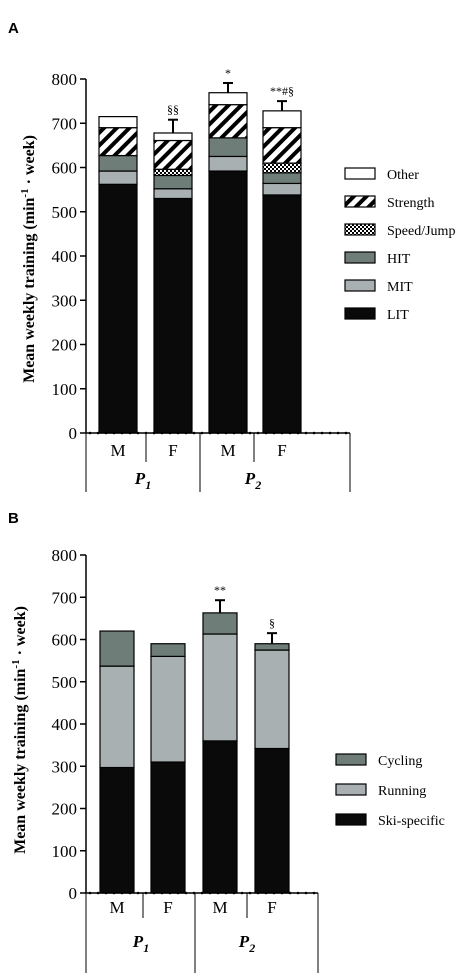  What do you see at coordinates (65, 300) in the screenshot?
I see `y-tick-label: 300` at bounding box center [65, 300].